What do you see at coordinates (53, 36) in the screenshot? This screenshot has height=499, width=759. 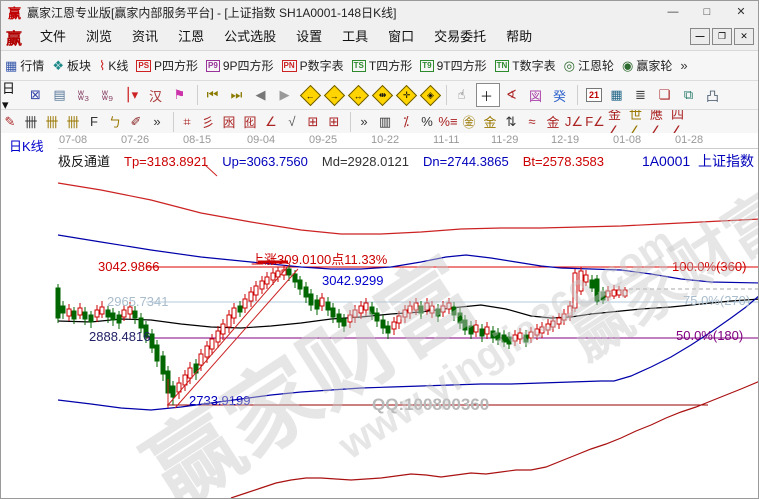 I see `menu-item-文件: 文件` at bounding box center [53, 36].